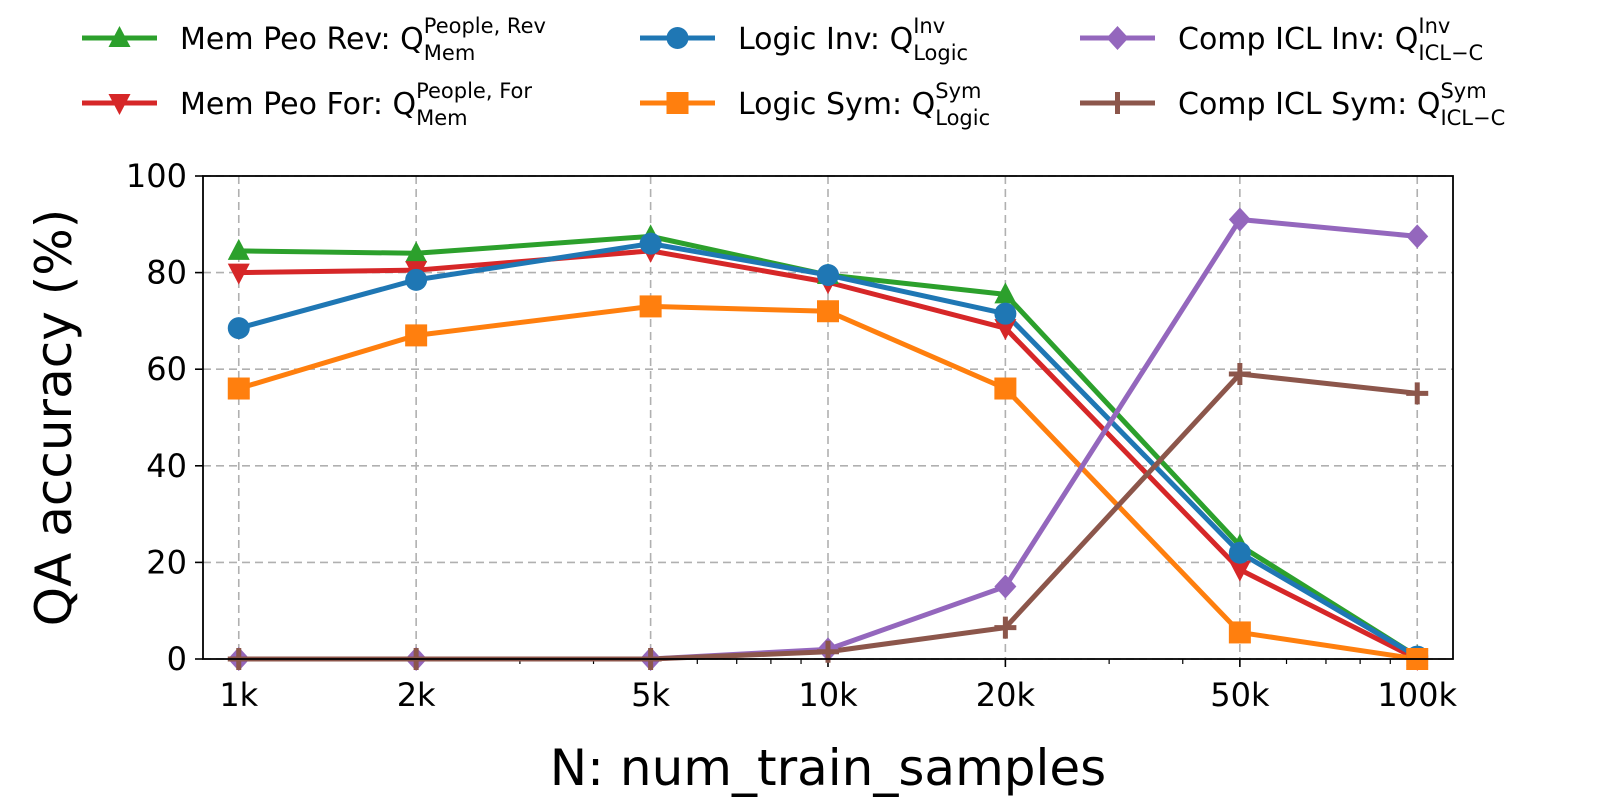 The width and height of the screenshot is (1600, 805). I want to click on legend-label: Mem Peo Rev: QPeople, Rev Mem, so click(363, 39).